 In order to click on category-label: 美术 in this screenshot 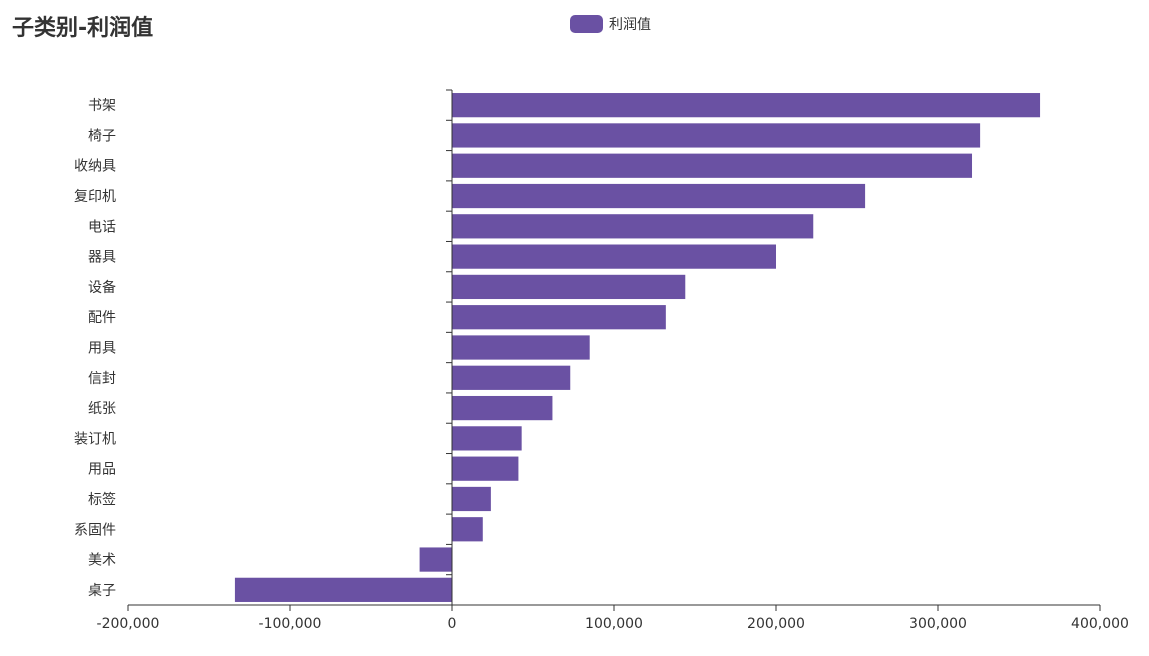, I will do `click(102, 561)`.